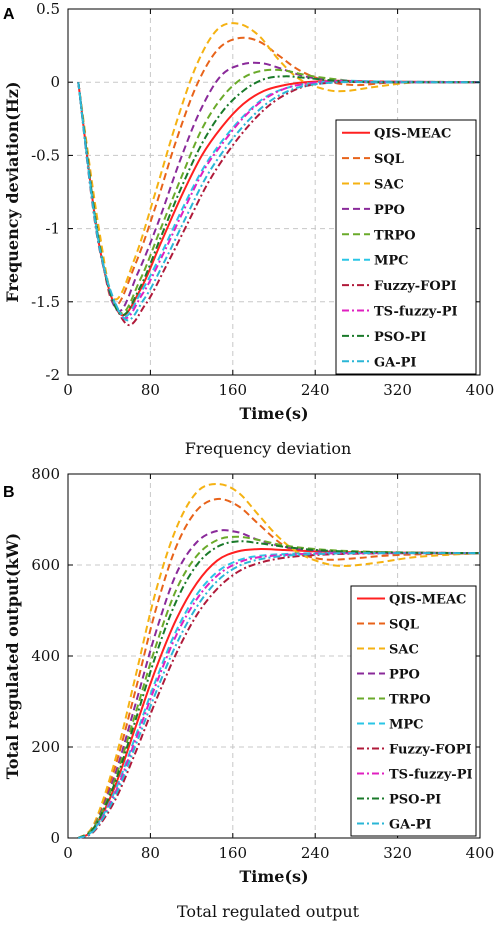  What do you see at coordinates (48, 9) in the screenshot?
I see `y-tick-label: 0.5` at bounding box center [48, 9].